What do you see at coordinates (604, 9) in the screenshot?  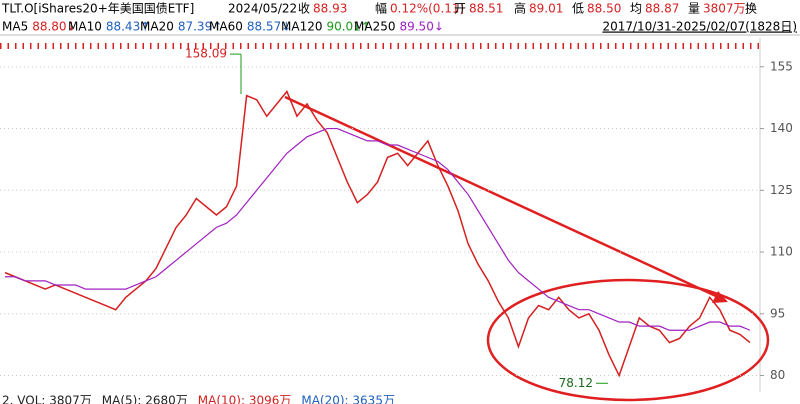 I see `field-value: 88.50` at bounding box center [604, 9].